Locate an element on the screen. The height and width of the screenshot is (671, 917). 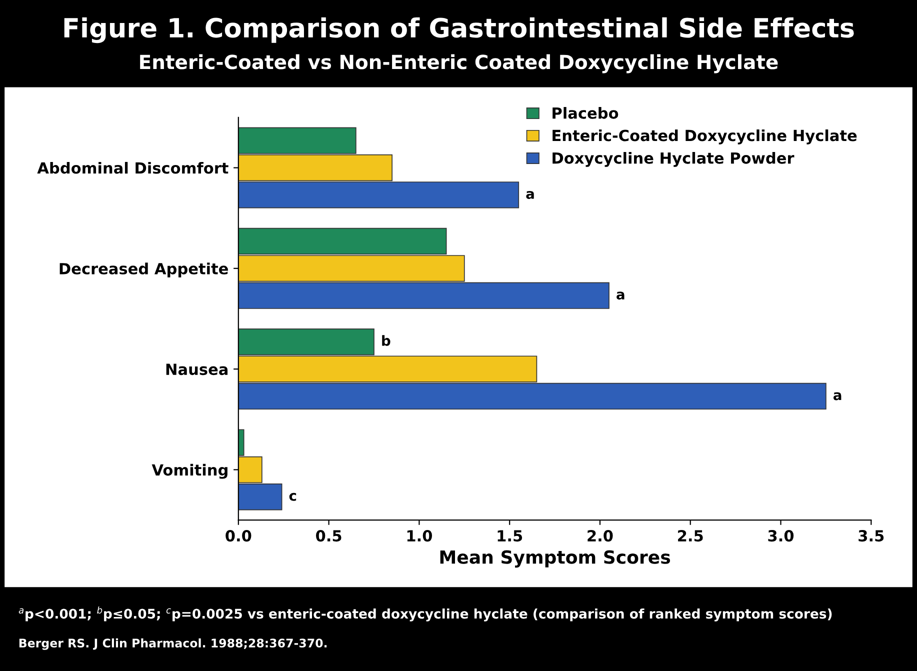
text: Berger RS. J Clin Pharmacol. 1988;28:367-370. is located at coordinates (173, 644).